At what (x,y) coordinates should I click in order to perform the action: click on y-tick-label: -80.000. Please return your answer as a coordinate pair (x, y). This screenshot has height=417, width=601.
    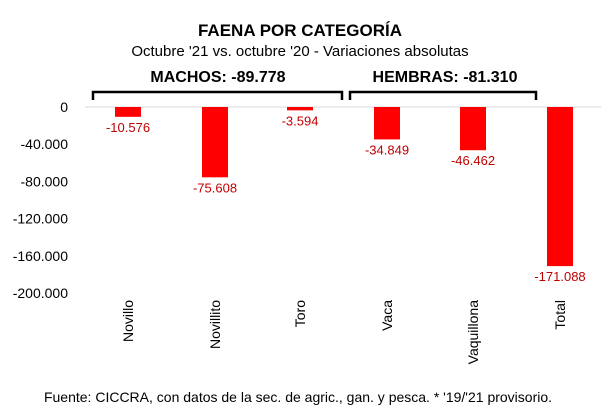
    Looking at the image, I should click on (45, 181).